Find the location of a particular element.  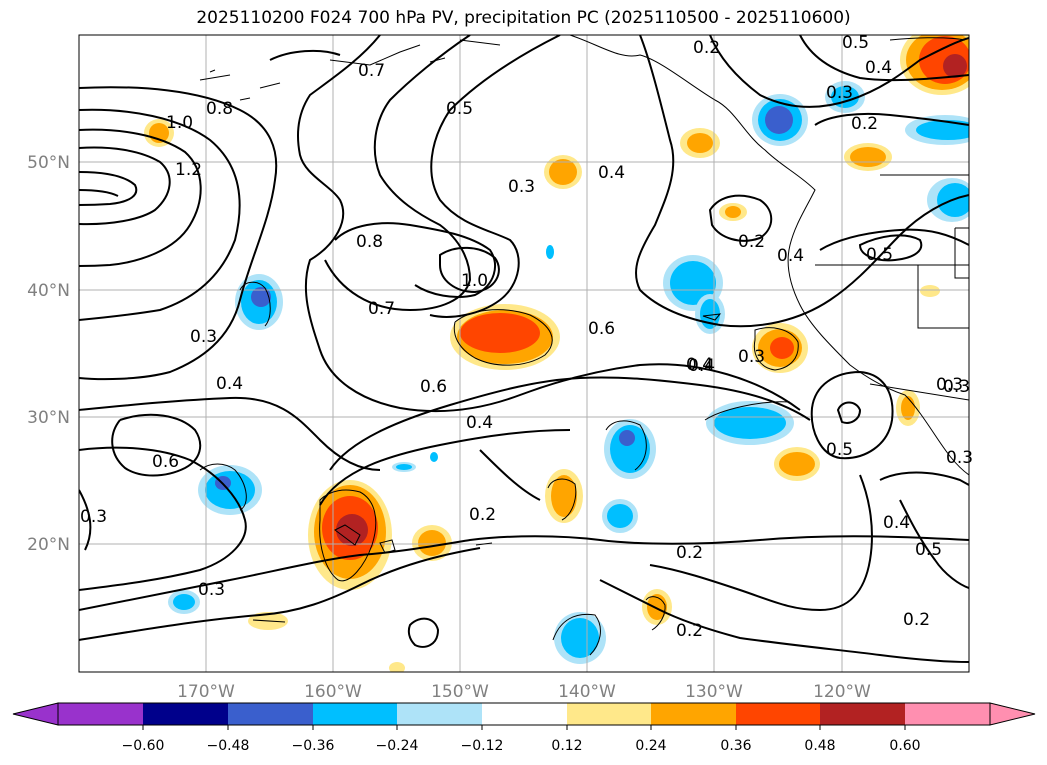

lat-tick-label: 50°N is located at coordinates (48, 163).